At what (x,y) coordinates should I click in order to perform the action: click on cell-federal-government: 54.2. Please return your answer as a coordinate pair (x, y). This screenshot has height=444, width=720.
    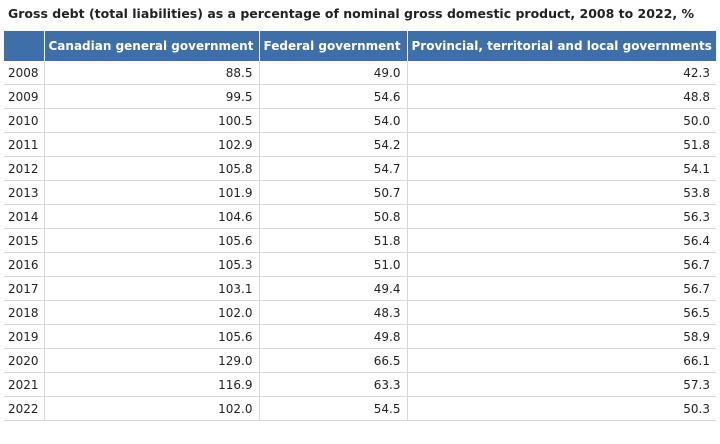
    Looking at the image, I should click on (333, 144).